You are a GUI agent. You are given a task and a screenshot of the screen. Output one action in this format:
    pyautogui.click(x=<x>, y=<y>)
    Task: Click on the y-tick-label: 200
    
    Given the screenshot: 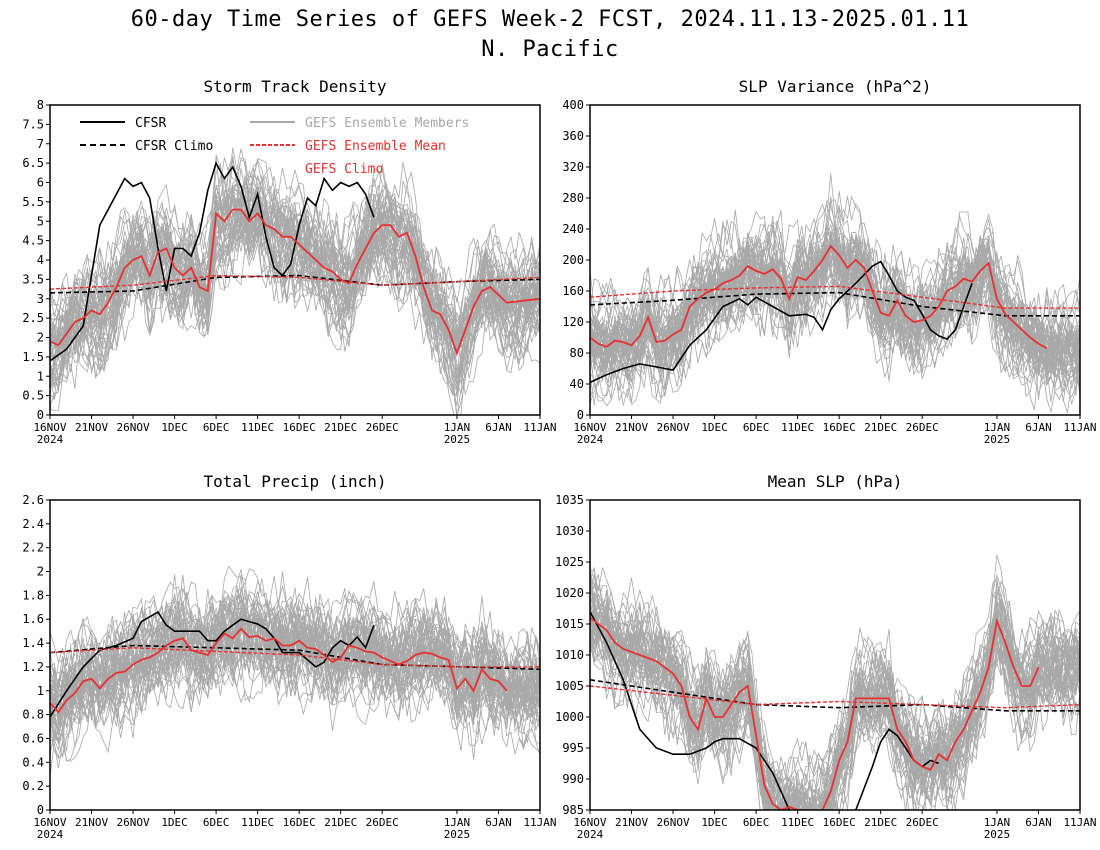 What is the action you would take?
    pyautogui.click(x=573, y=260)
    